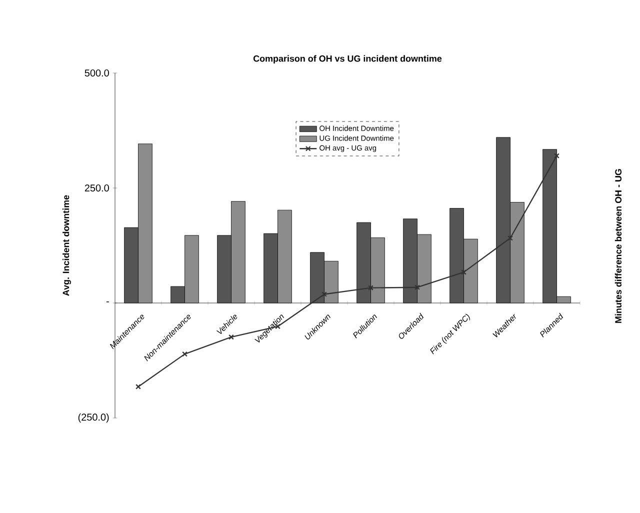  I want to click on chart-title: Comparison of OH vs UG incident downtime, so click(347, 59).